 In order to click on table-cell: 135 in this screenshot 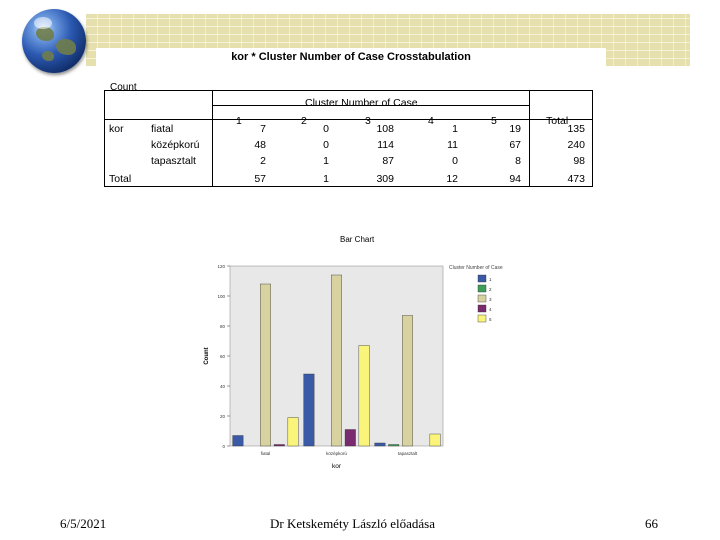, I will do `click(576, 129)`.